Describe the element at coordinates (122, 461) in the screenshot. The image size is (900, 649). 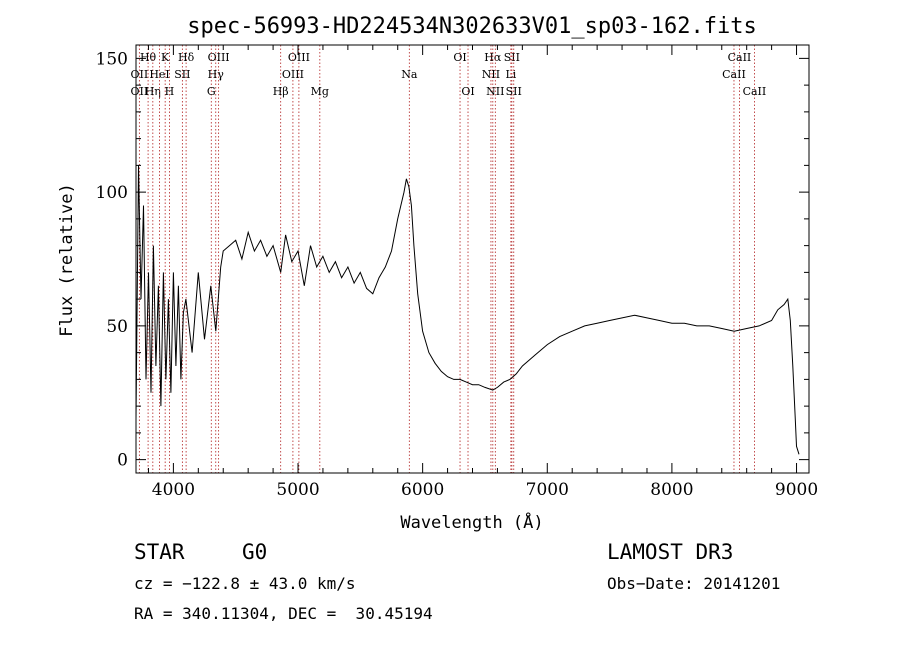
I see `y-tick-label: 0` at that location.